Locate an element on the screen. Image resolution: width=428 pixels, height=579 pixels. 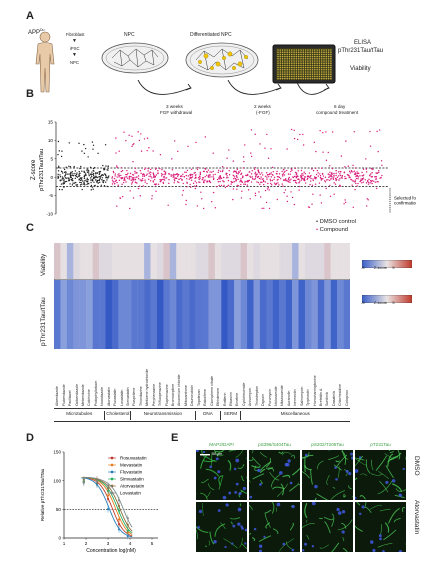
arrow1-line2: FGF withdrawal is located at coordinates (176, 112).